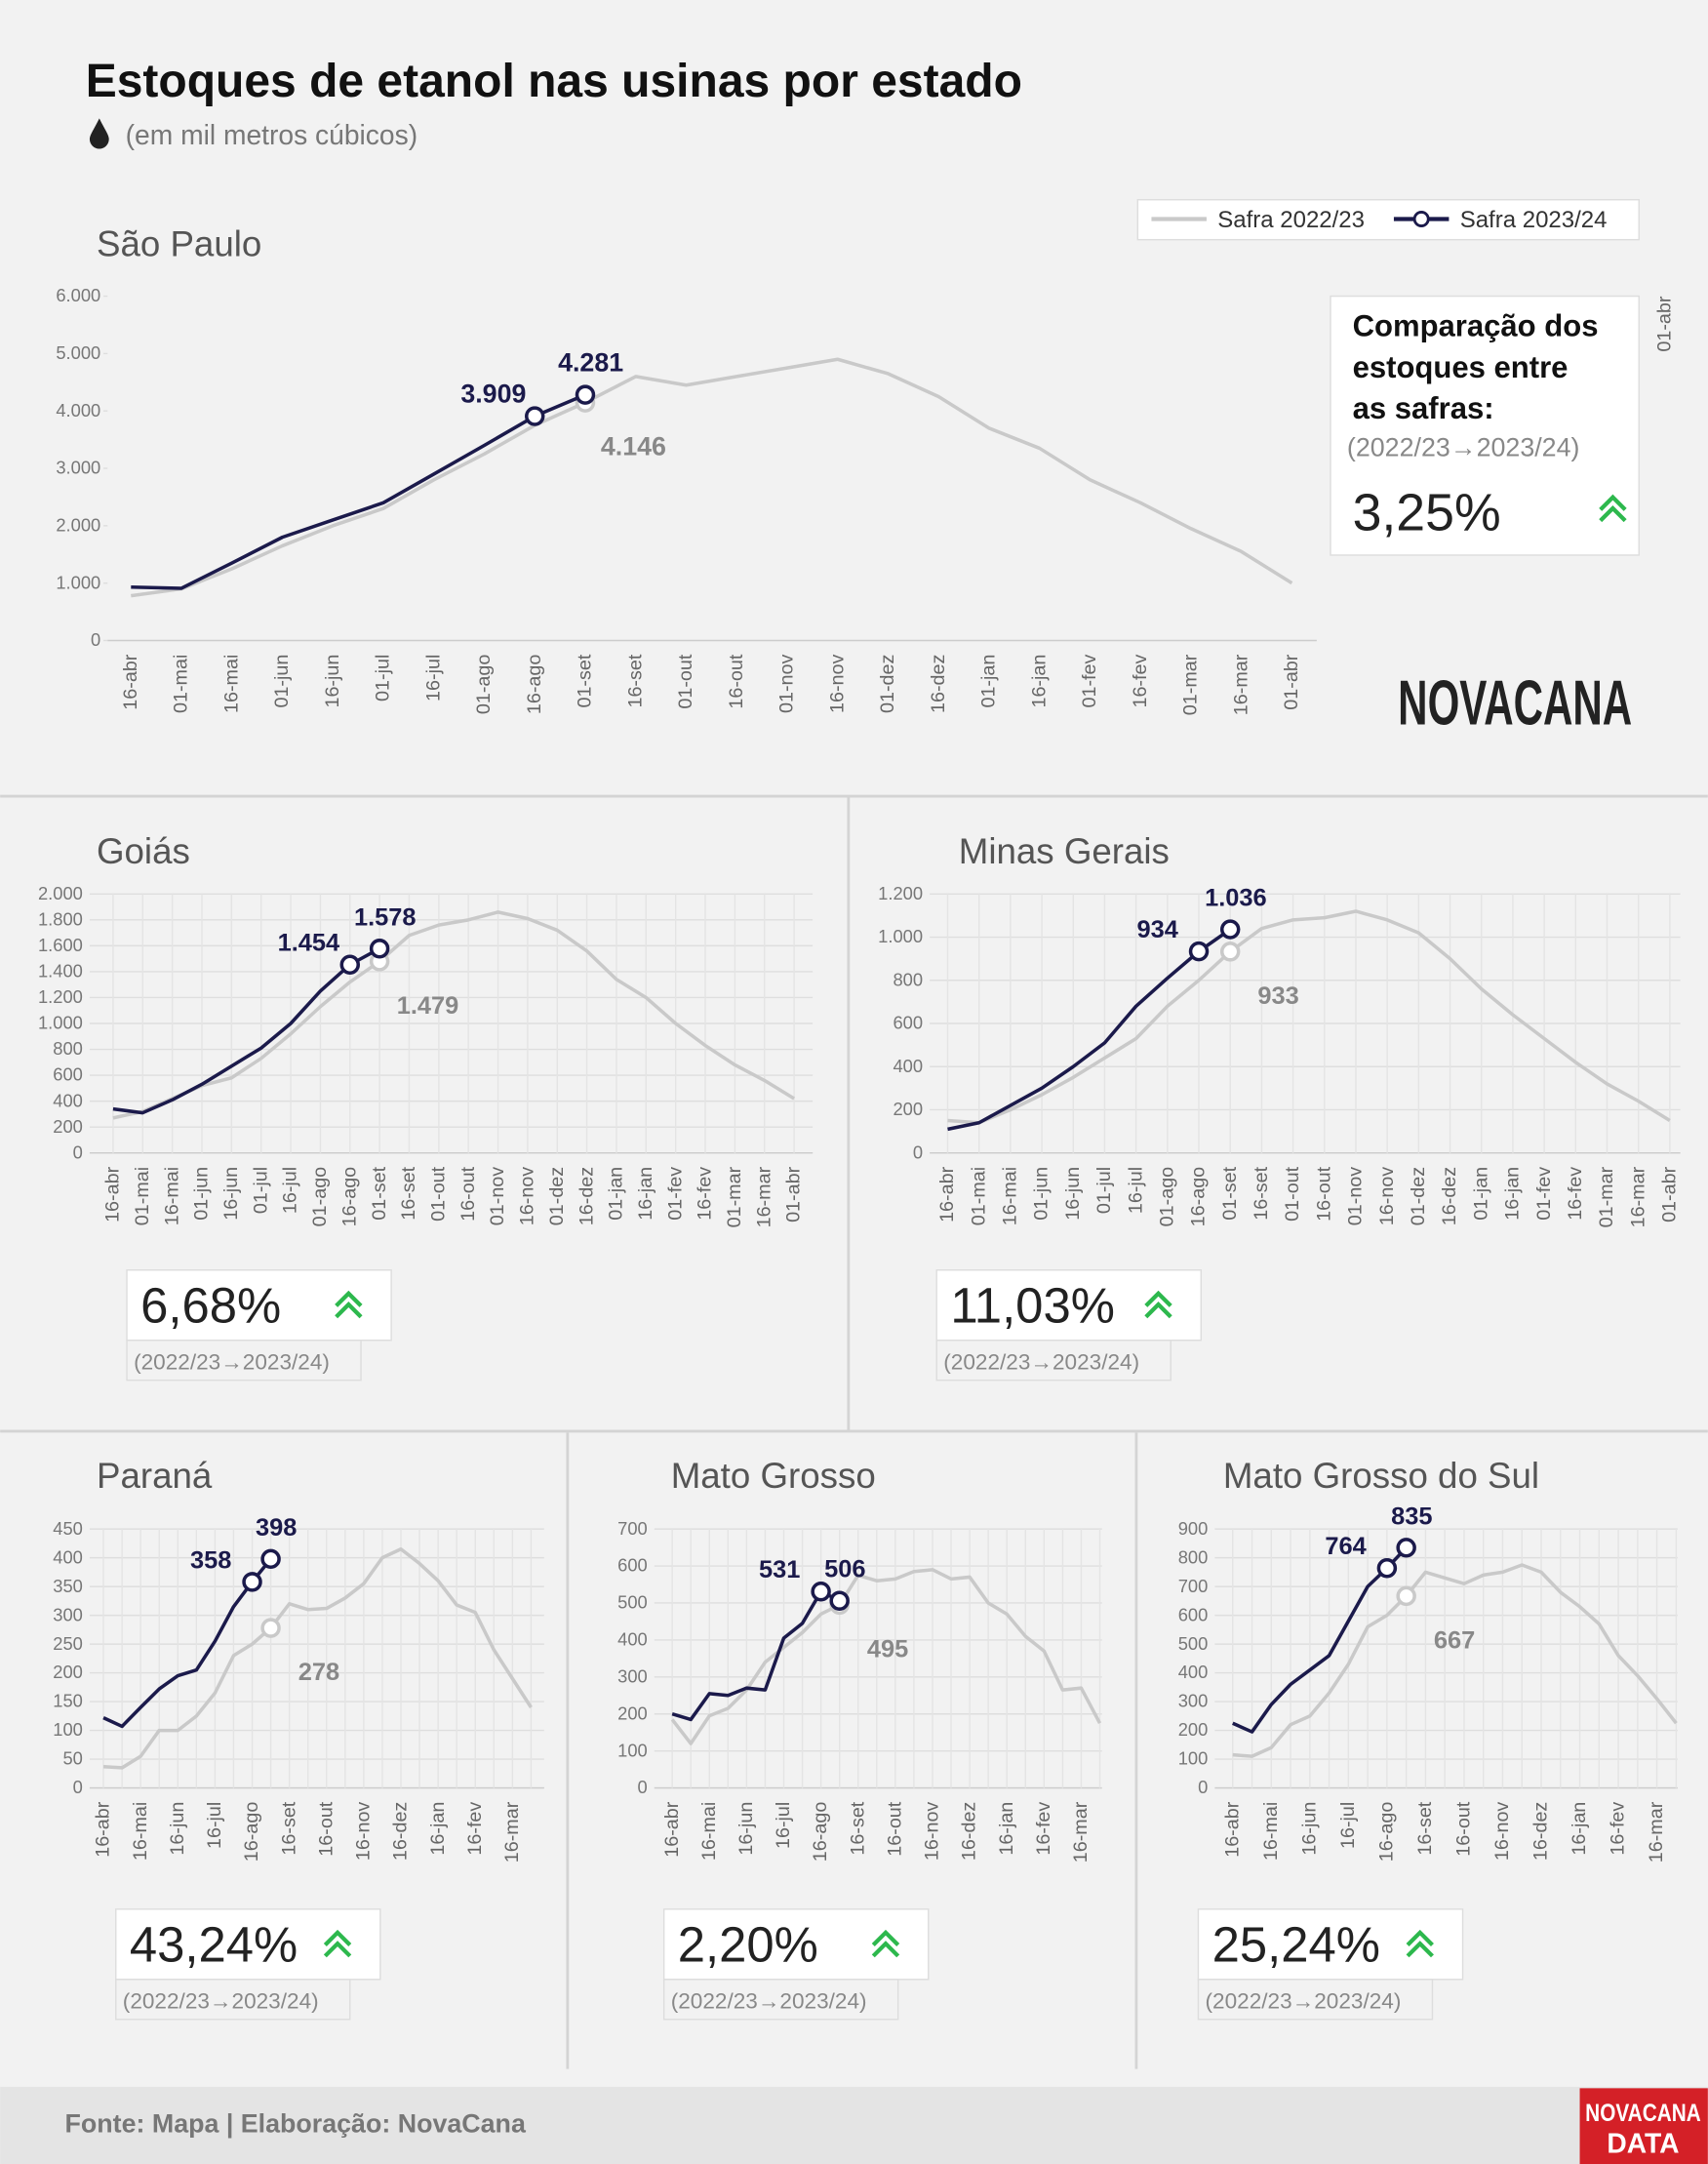 The height and width of the screenshot is (2164, 1708). I want to click on x-tick-label: 16-mar, so click(1240, 684).